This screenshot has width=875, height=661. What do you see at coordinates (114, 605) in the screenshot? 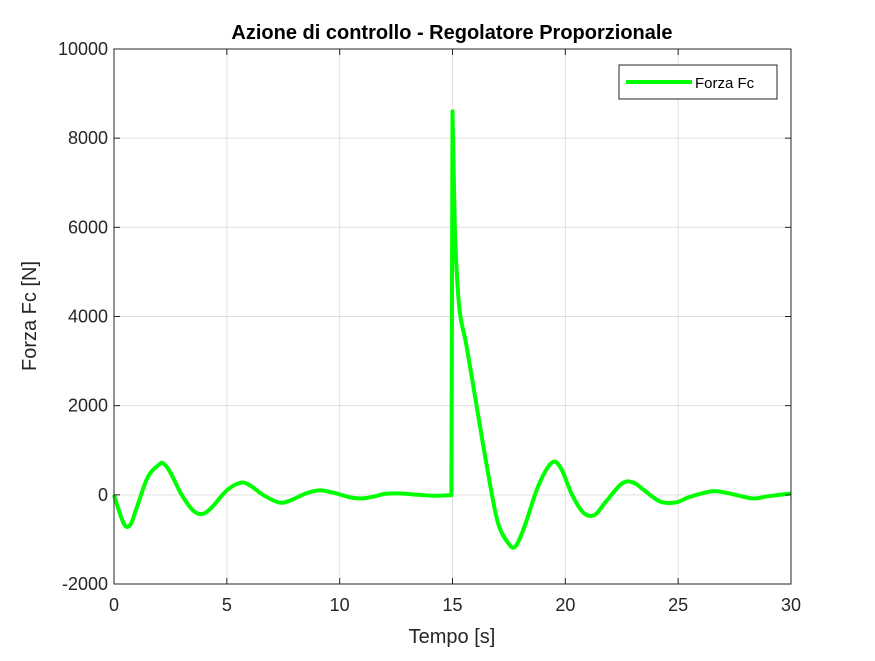
I see `x-tick-label: 0` at bounding box center [114, 605].